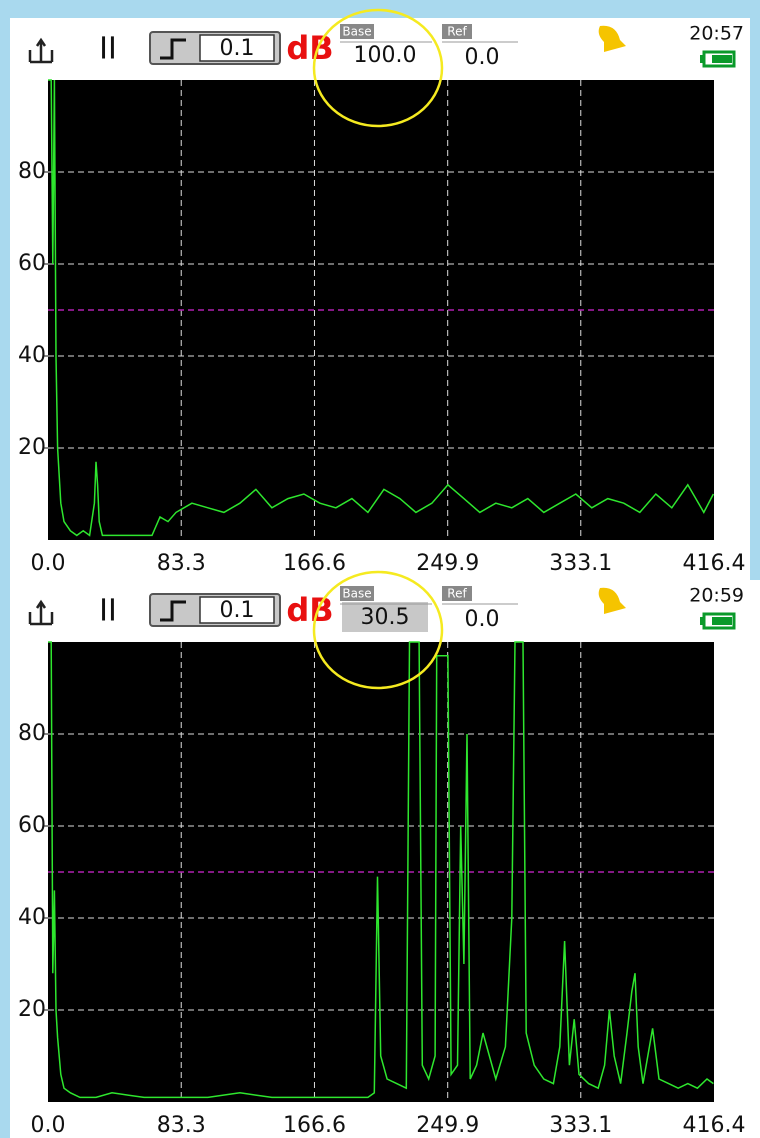  What do you see at coordinates (385, 55) in the screenshot?
I see `base-value: 100.0` at bounding box center [385, 55].